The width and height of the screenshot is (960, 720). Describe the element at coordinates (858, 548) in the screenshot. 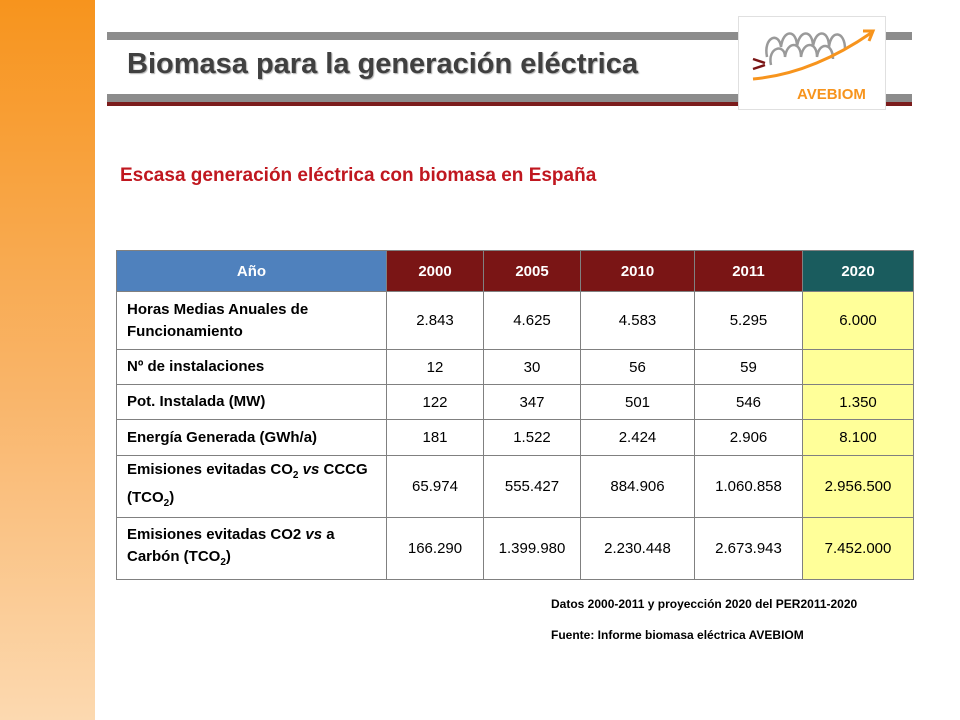

I see `table-cell-projection: 7.452.000` at that location.